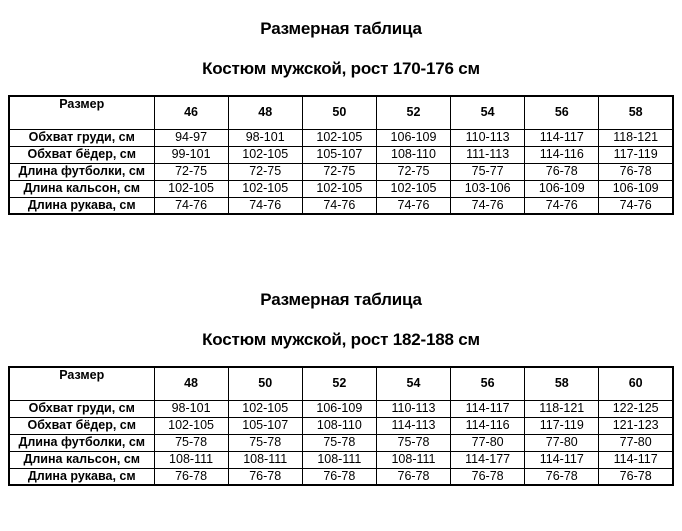 Image resolution: width=682 pixels, height=531 pixels. I want to click on table-cell: 111-113, so click(488, 154).